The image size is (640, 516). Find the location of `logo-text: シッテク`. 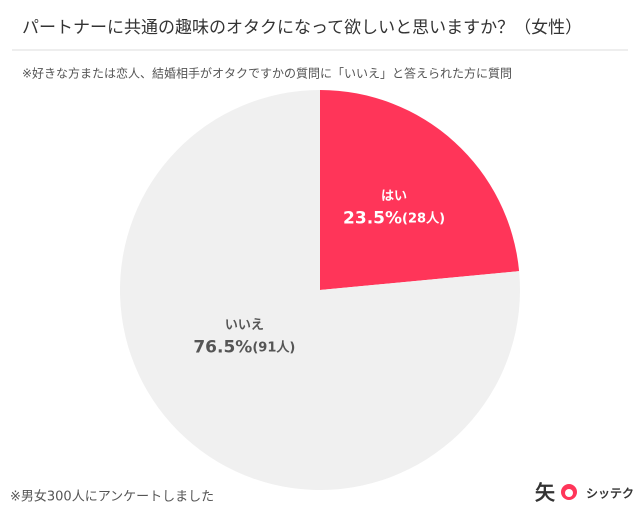

logo-text: シッテク is located at coordinates (610, 494).